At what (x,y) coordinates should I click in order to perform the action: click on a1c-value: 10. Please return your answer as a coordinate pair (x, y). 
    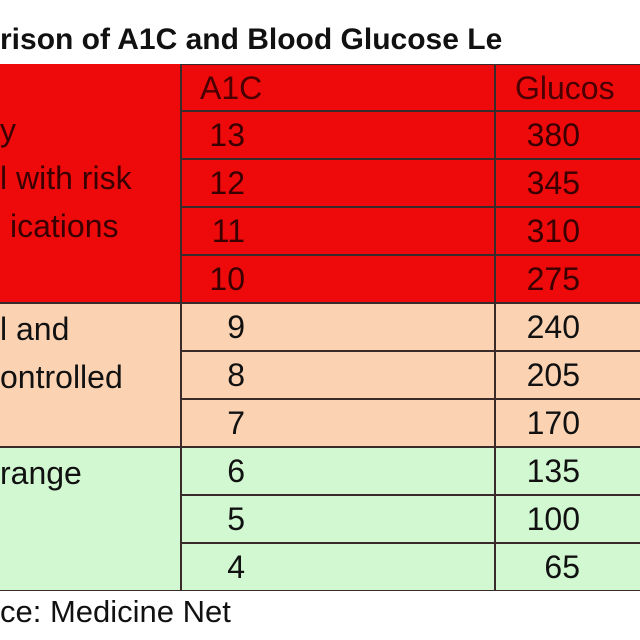
    Looking at the image, I should click on (227, 279).